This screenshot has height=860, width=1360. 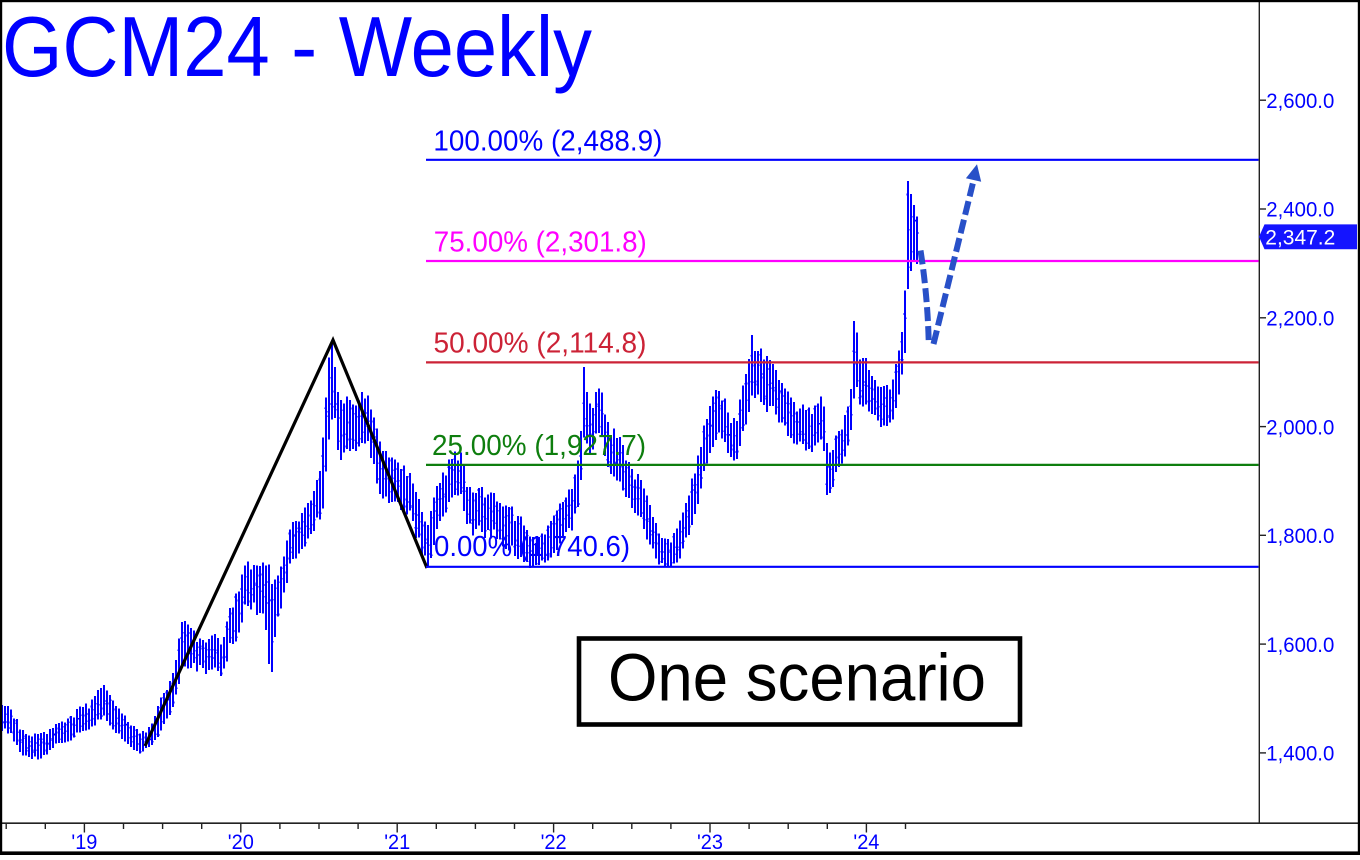 What do you see at coordinates (539, 446) in the screenshot?
I see `svg-text: 25.00% (1,927.7)` at bounding box center [539, 446].